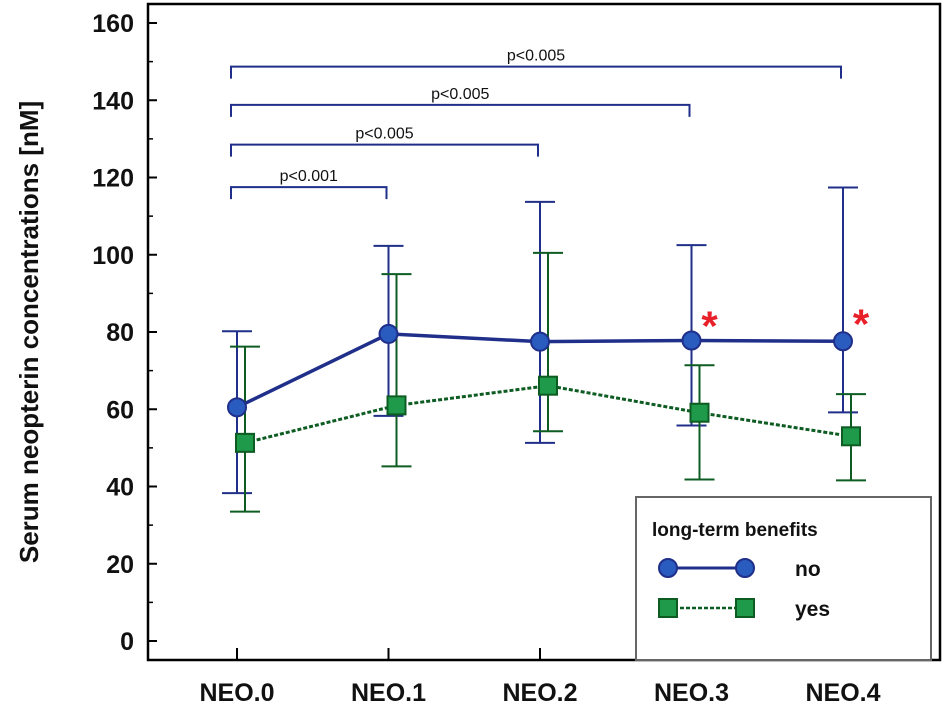  Describe the element at coordinates (236, 693) in the screenshot. I see `x-tick-label: NEO.0` at that location.